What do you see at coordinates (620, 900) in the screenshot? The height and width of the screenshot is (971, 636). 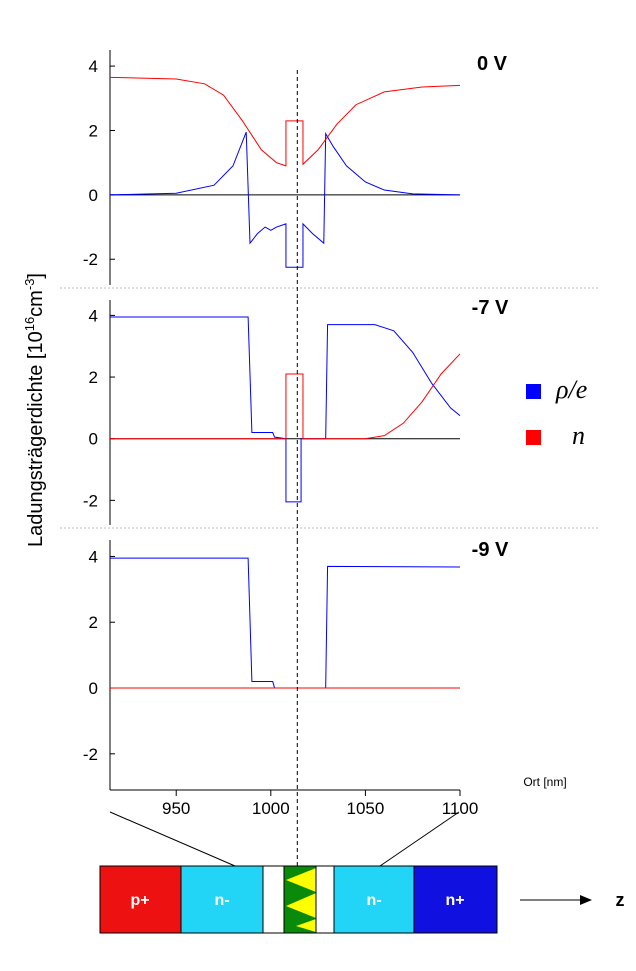 I see `axis-name: z` at bounding box center [620, 900].